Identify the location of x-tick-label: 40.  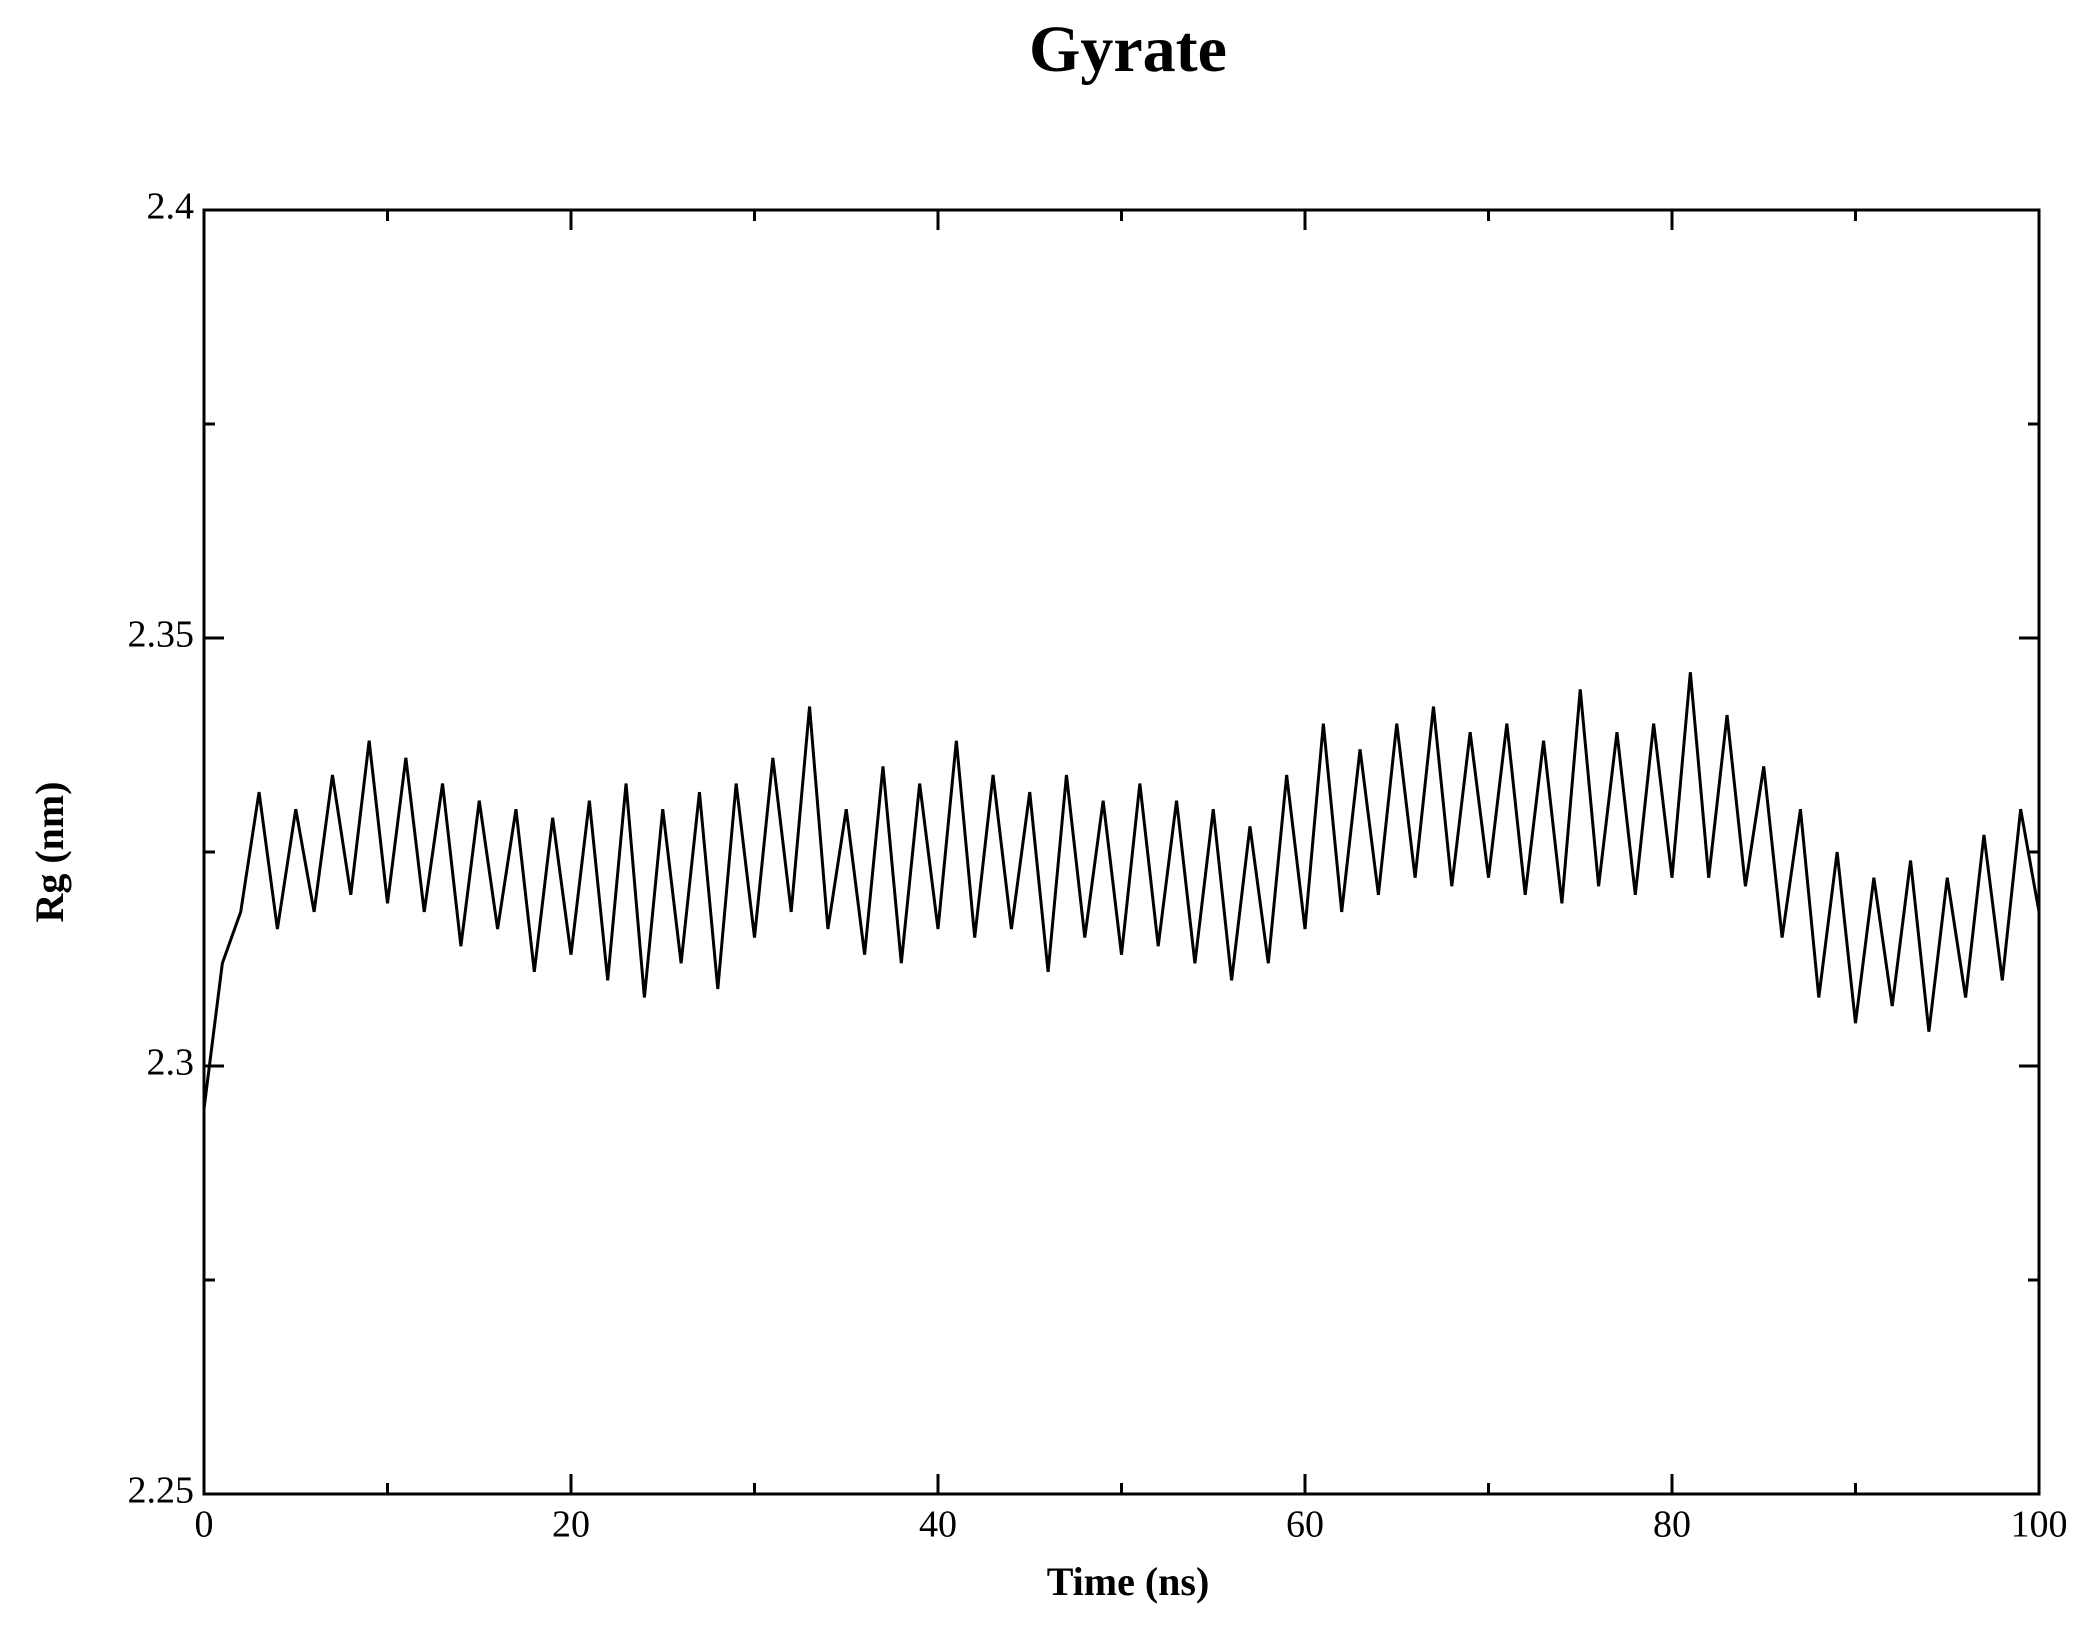
(938, 1525).